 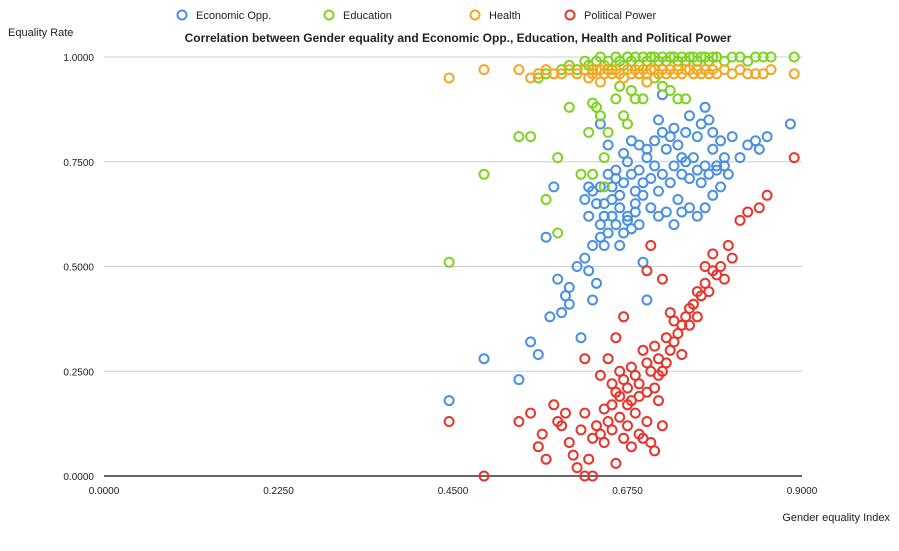 What do you see at coordinates (104, 491) in the screenshot?
I see `x-tick-label: 0.0000` at bounding box center [104, 491].